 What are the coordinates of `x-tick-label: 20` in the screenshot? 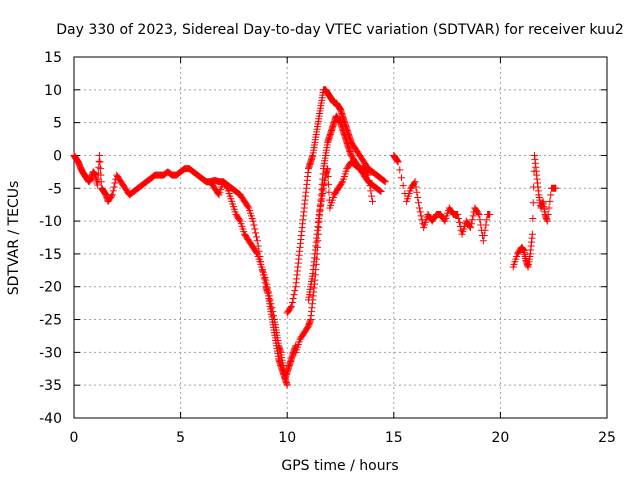 It's located at (500, 438).